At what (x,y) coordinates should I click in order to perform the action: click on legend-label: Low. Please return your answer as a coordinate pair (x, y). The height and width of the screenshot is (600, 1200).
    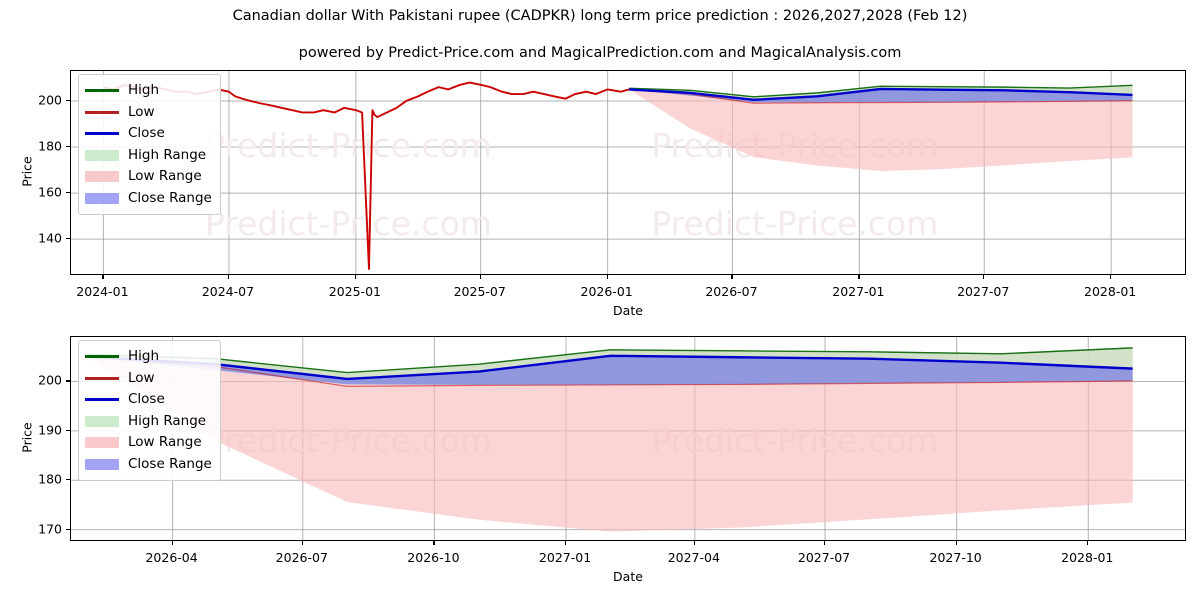
    Looking at the image, I should click on (141, 111).